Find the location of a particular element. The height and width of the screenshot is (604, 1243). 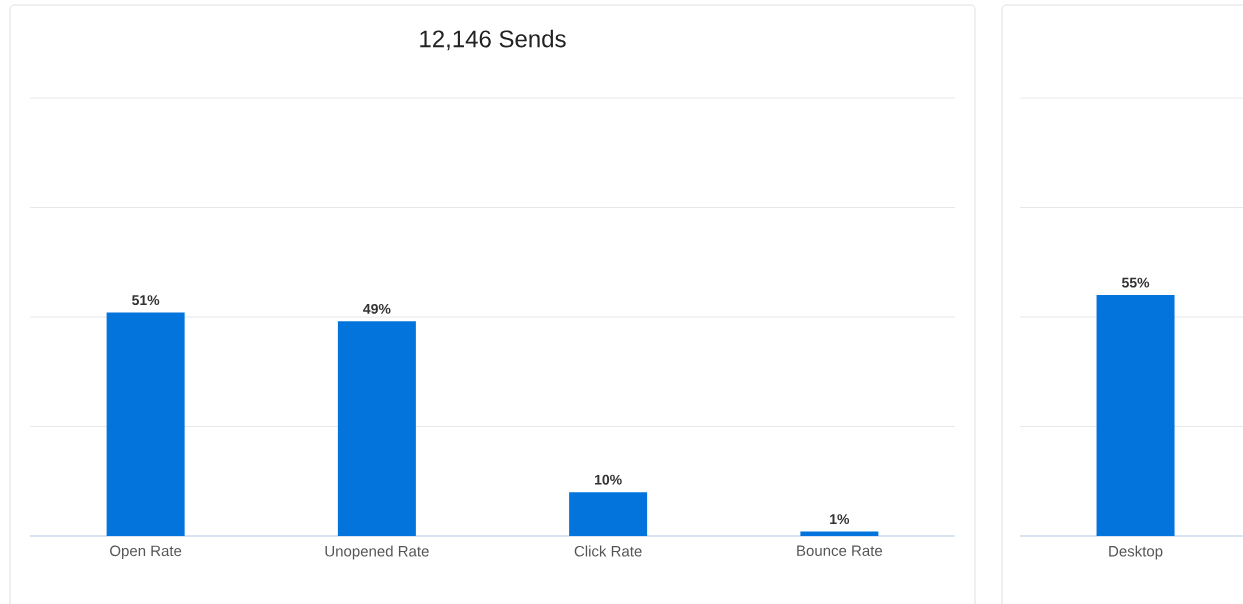

x-tick-label: Open Rate is located at coordinates (146, 552).